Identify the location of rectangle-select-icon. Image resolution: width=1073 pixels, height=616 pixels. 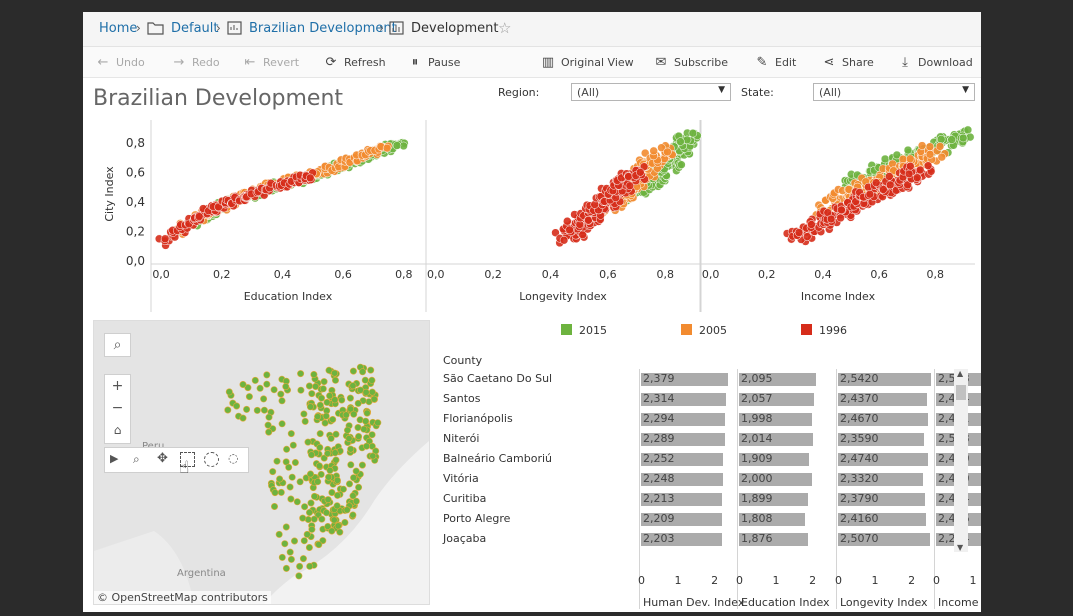
(187, 459).